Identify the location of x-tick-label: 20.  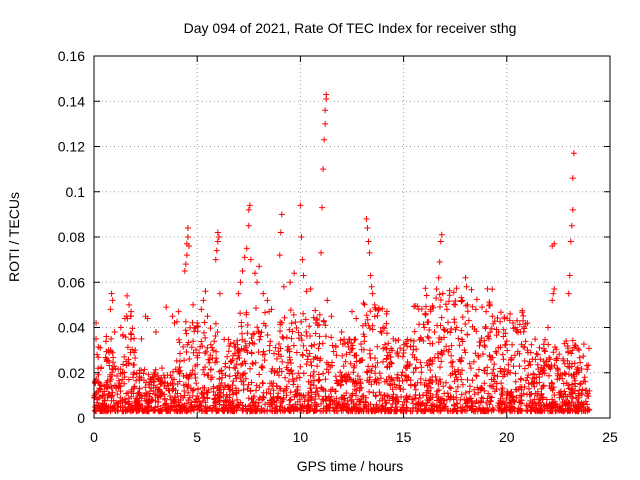
(507, 437).